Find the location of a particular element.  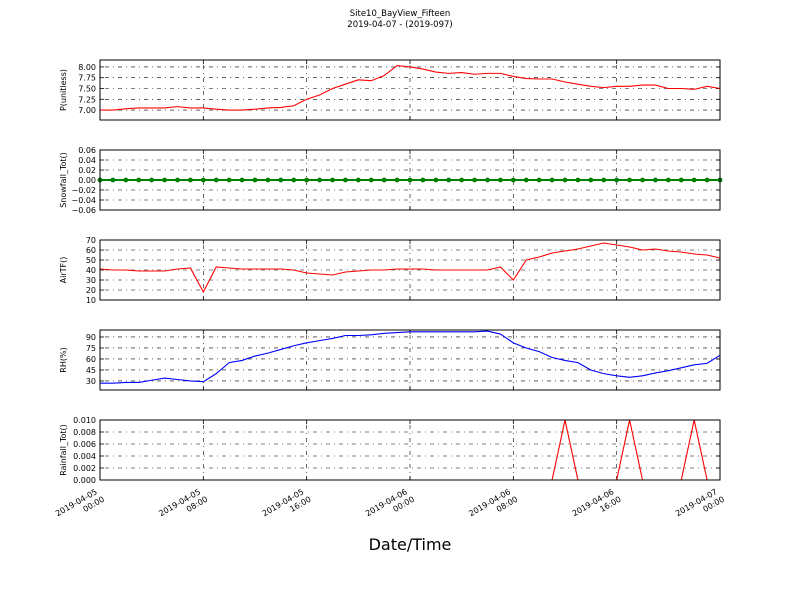

y-tick-label: 40 is located at coordinates (91, 270).